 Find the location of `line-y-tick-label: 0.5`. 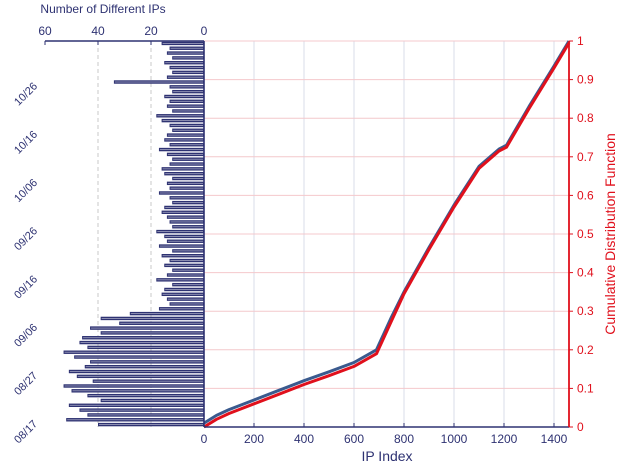

line-y-tick-label: 0.5 is located at coordinates (585, 234).